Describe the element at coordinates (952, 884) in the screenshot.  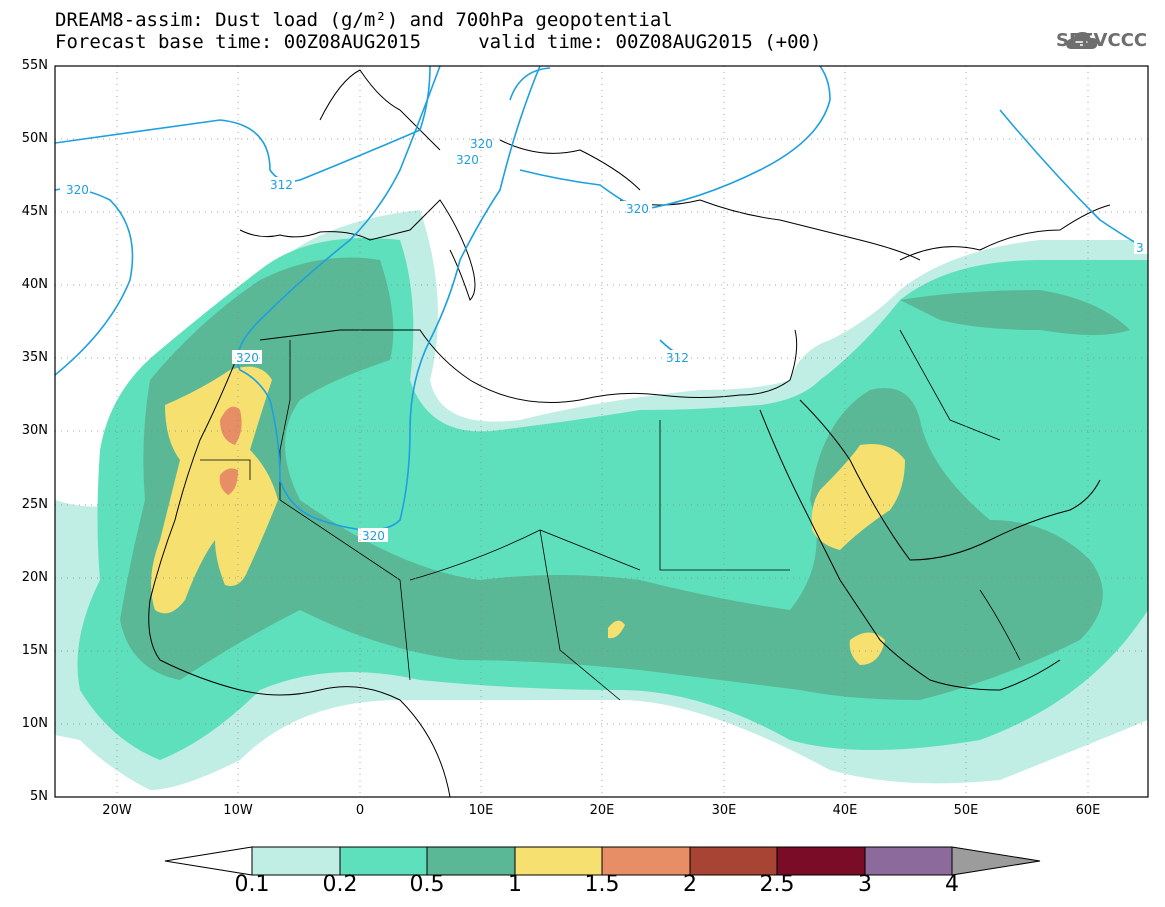
I see `colorbar-label-4: 4` at that location.